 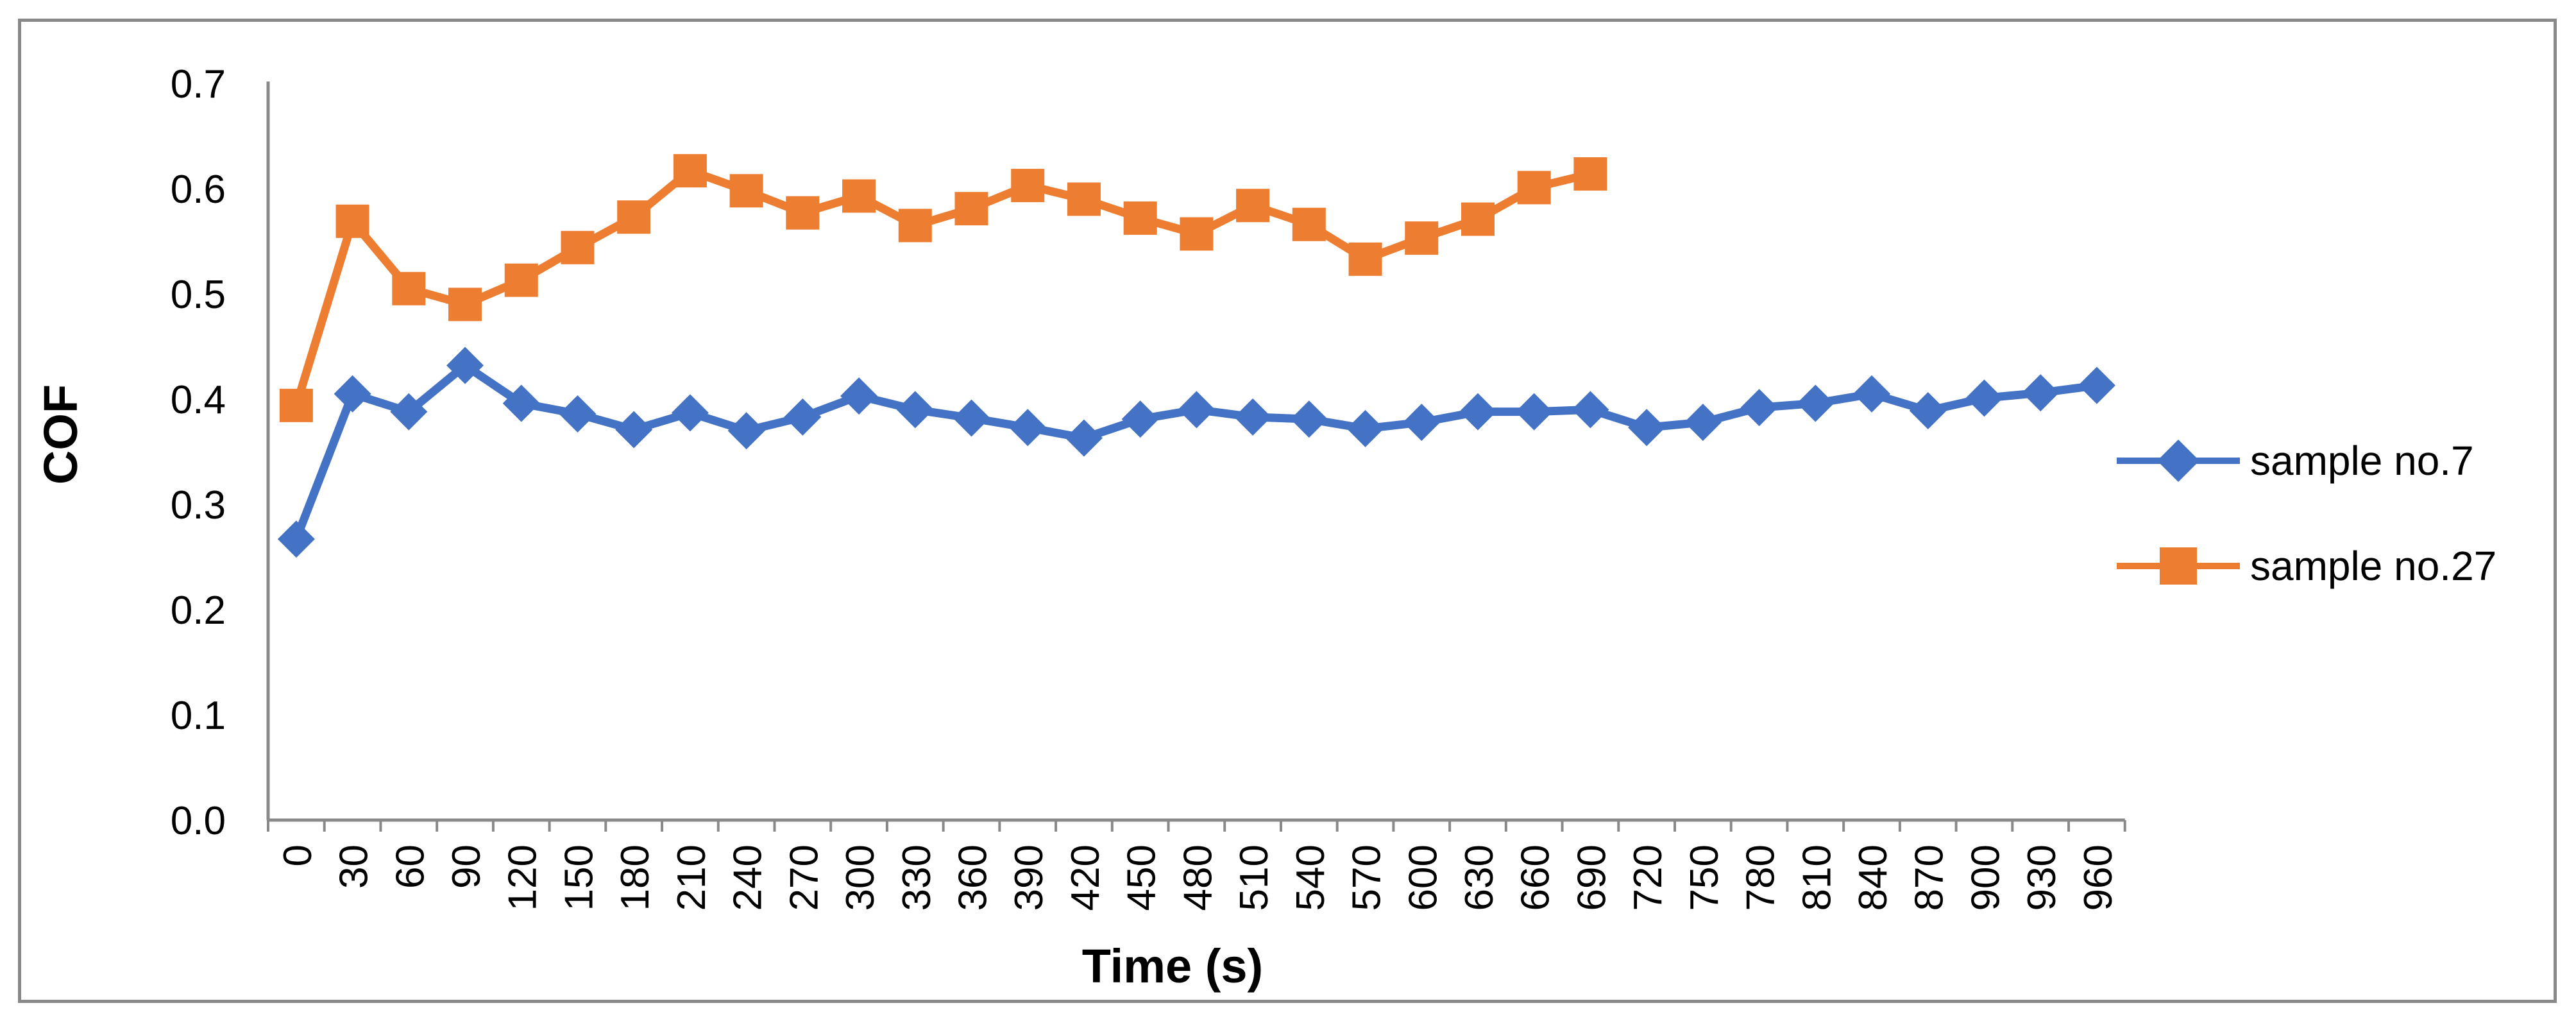 What do you see at coordinates (1873, 877) in the screenshot?
I see `x-tick-label: 840` at bounding box center [1873, 877].